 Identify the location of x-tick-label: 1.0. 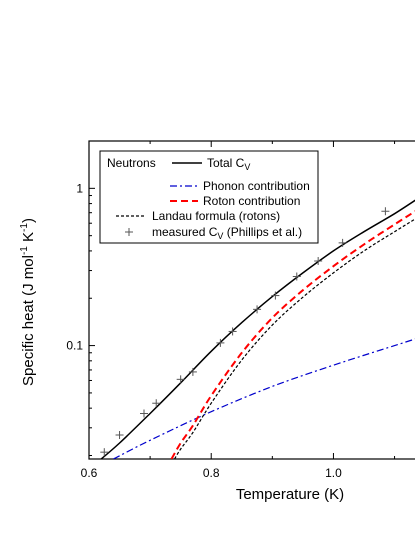
(333, 473).